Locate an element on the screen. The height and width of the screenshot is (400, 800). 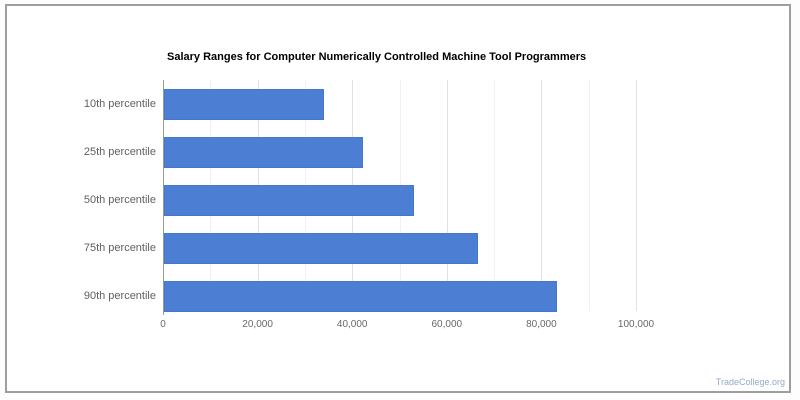
y-tick-label: 10th percentile is located at coordinates (119, 104).